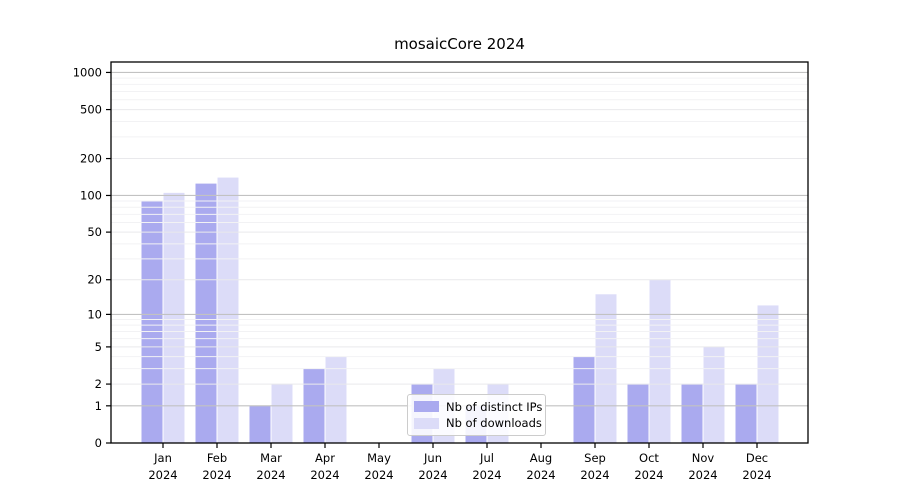  Describe the element at coordinates (174, 317) in the screenshot. I see `bar-jan-downloads` at that location.